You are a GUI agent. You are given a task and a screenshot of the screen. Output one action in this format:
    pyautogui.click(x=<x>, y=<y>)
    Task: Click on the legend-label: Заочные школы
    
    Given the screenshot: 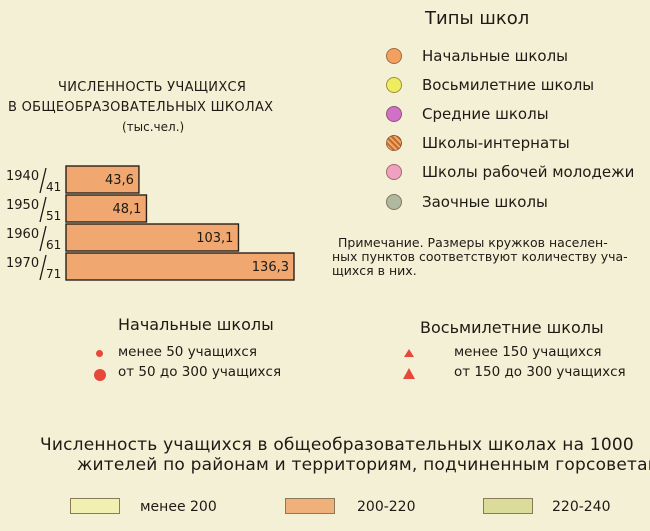 What is the action you would take?
    pyautogui.click(x=485, y=202)
    